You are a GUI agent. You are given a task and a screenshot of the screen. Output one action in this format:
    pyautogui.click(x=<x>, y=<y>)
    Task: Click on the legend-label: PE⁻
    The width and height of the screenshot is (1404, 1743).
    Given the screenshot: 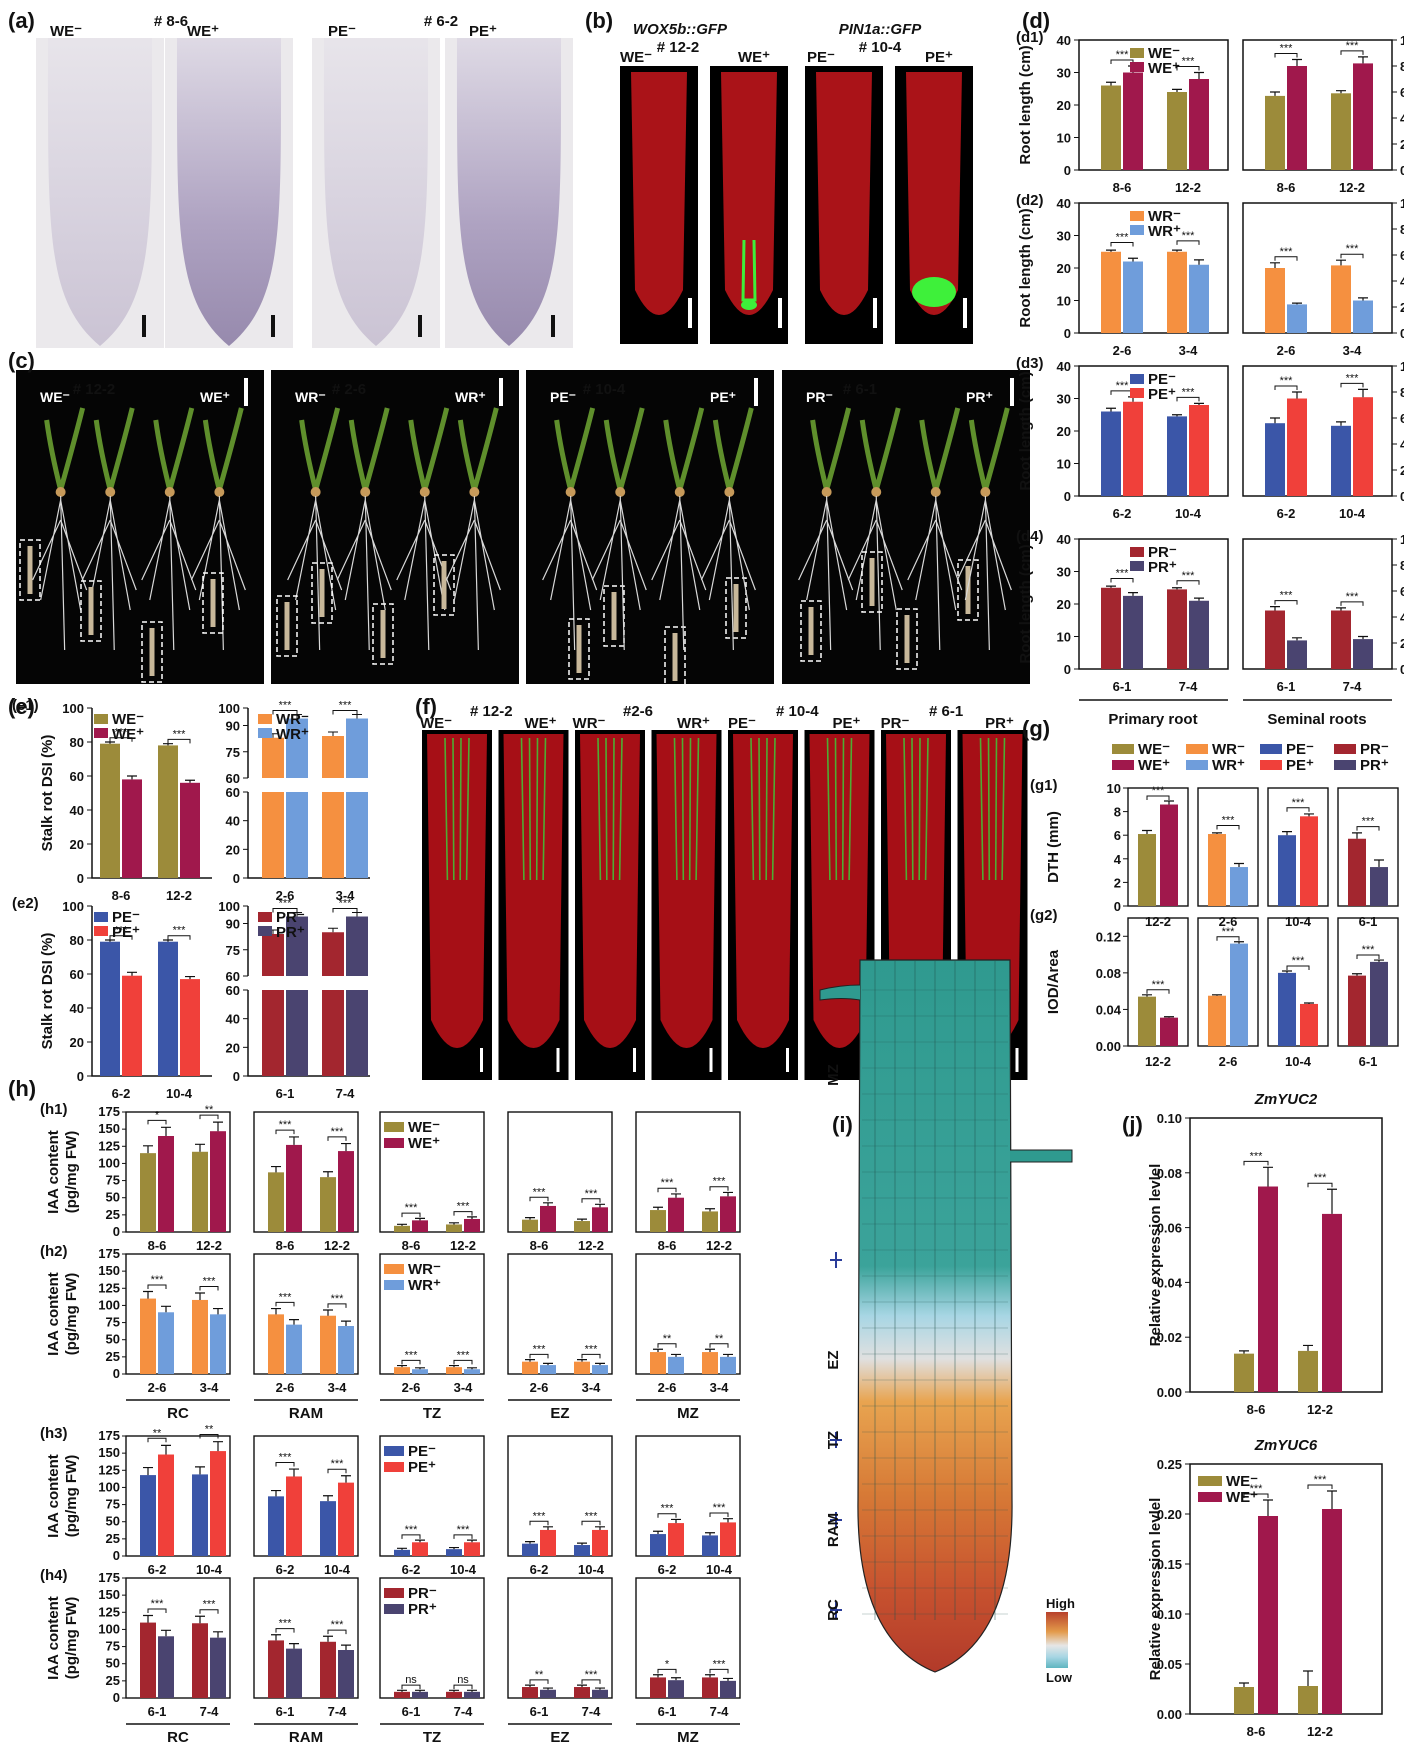 What is the action you would take?
    pyautogui.click(x=422, y=1451)
    